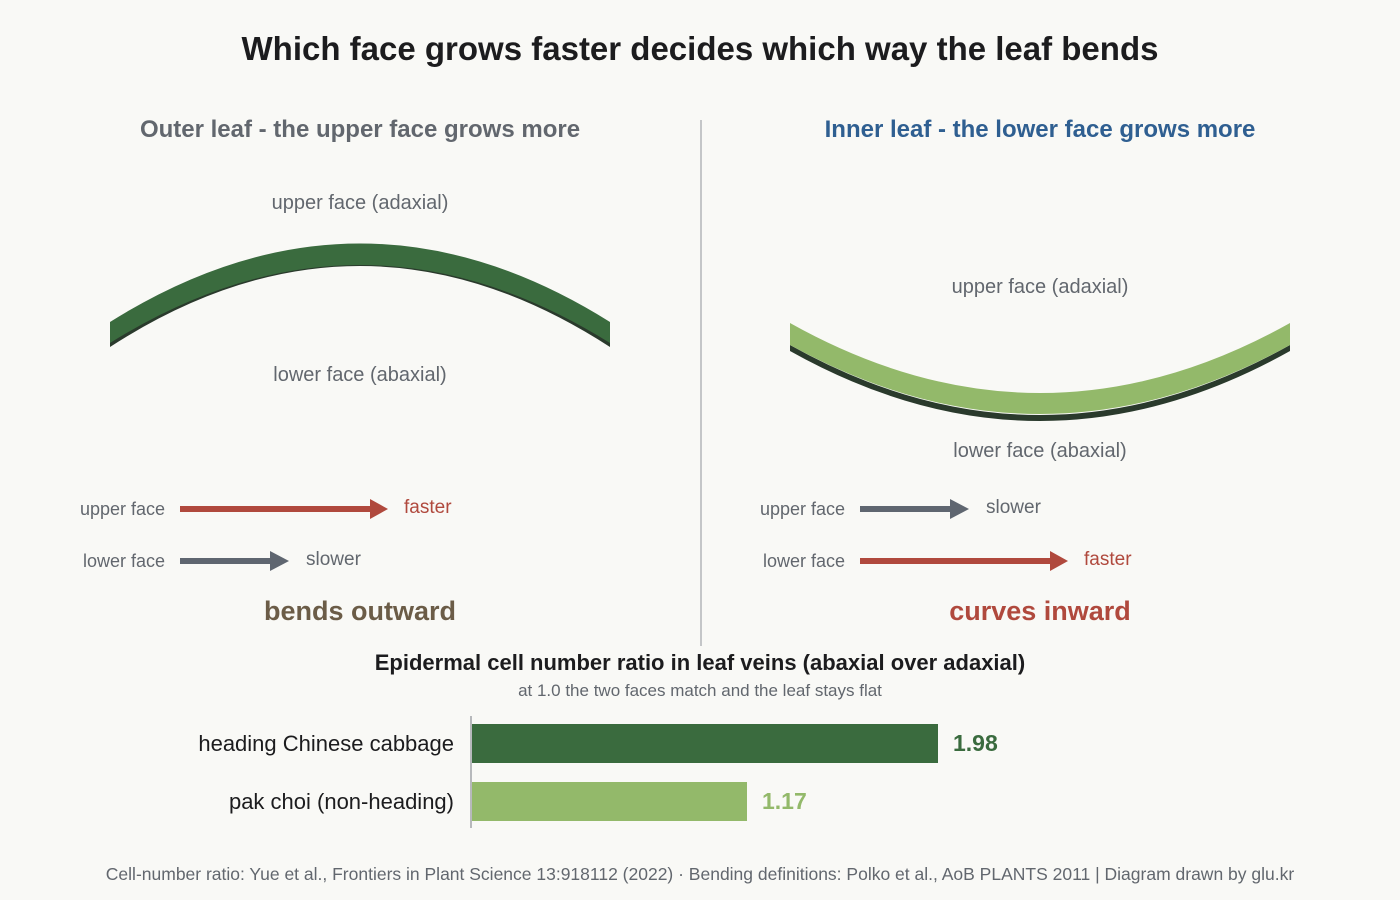 This screenshot has width=1400, height=900. I want to click on inner-row-upper-word: slower, so click(1013, 507).